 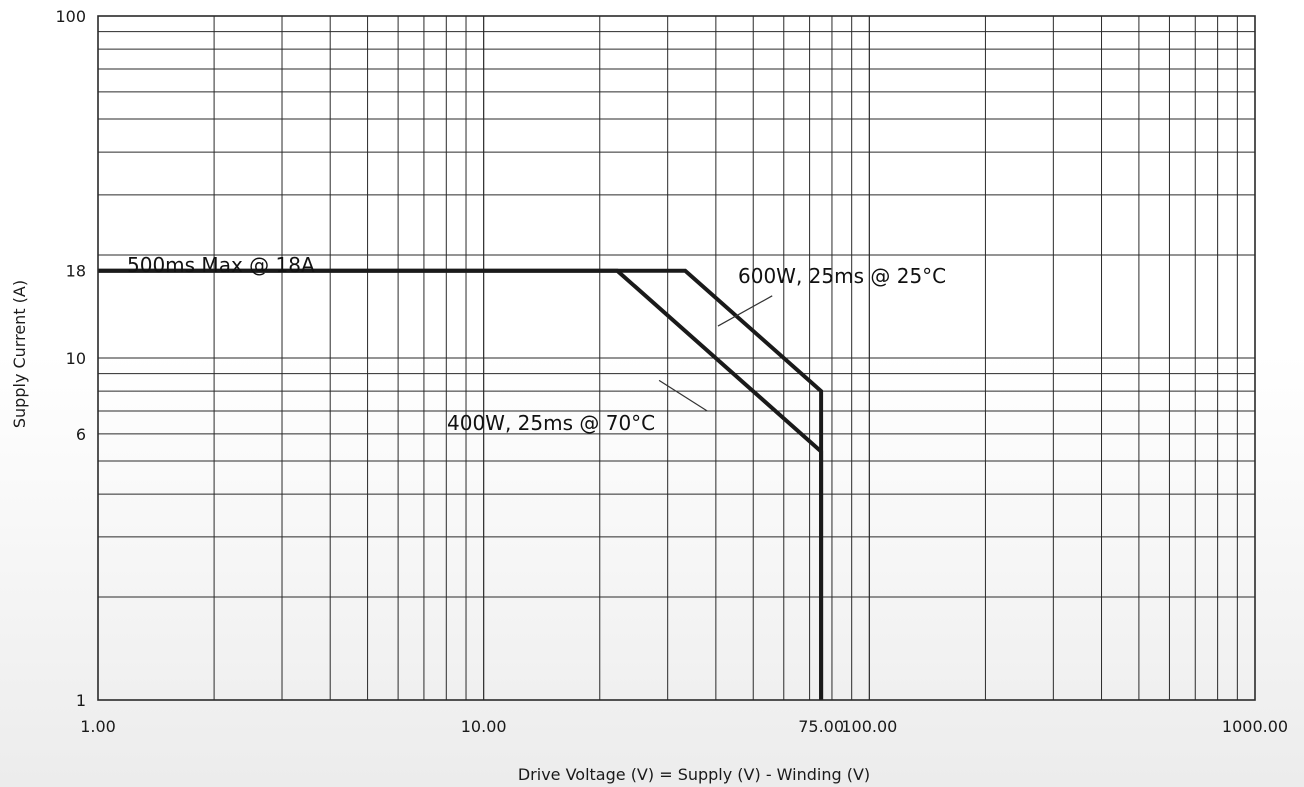 I want to click on x-tick-label: 1000.00, so click(x=1255, y=726).